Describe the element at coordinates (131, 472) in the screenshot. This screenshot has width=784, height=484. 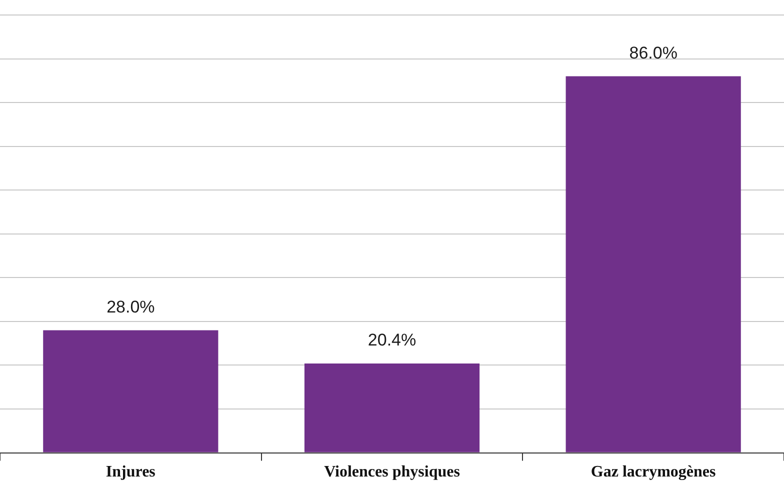
I see `x-tick-label: Injures` at that location.